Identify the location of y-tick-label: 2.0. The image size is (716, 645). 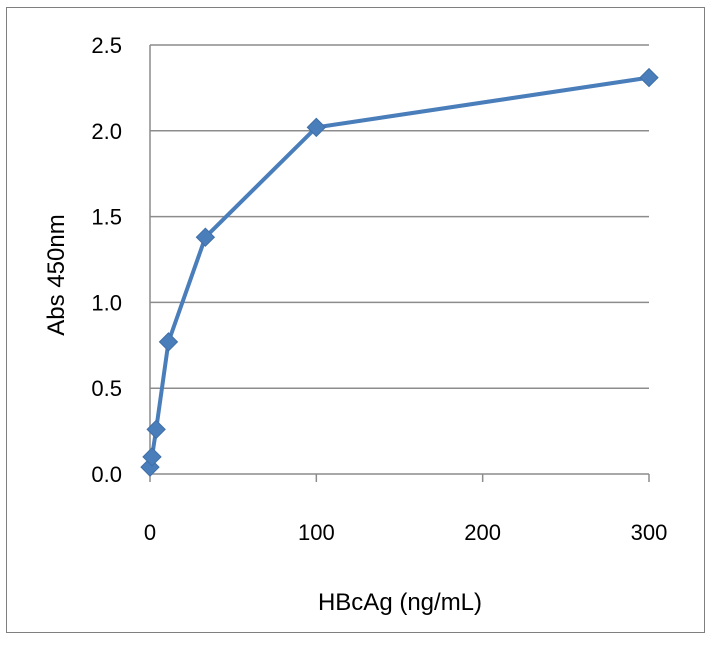
(106, 131).